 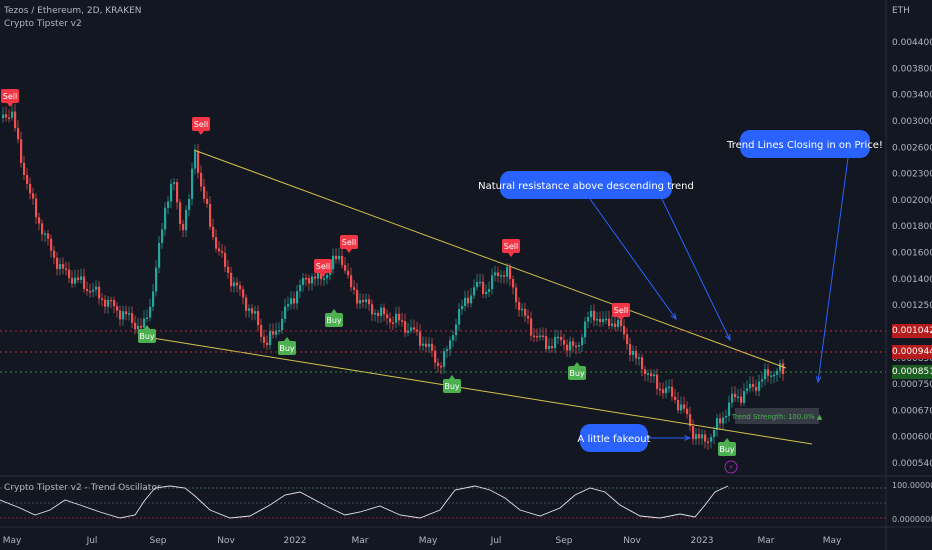 I want to click on x-tick-label: 2022, so click(x=295, y=541).